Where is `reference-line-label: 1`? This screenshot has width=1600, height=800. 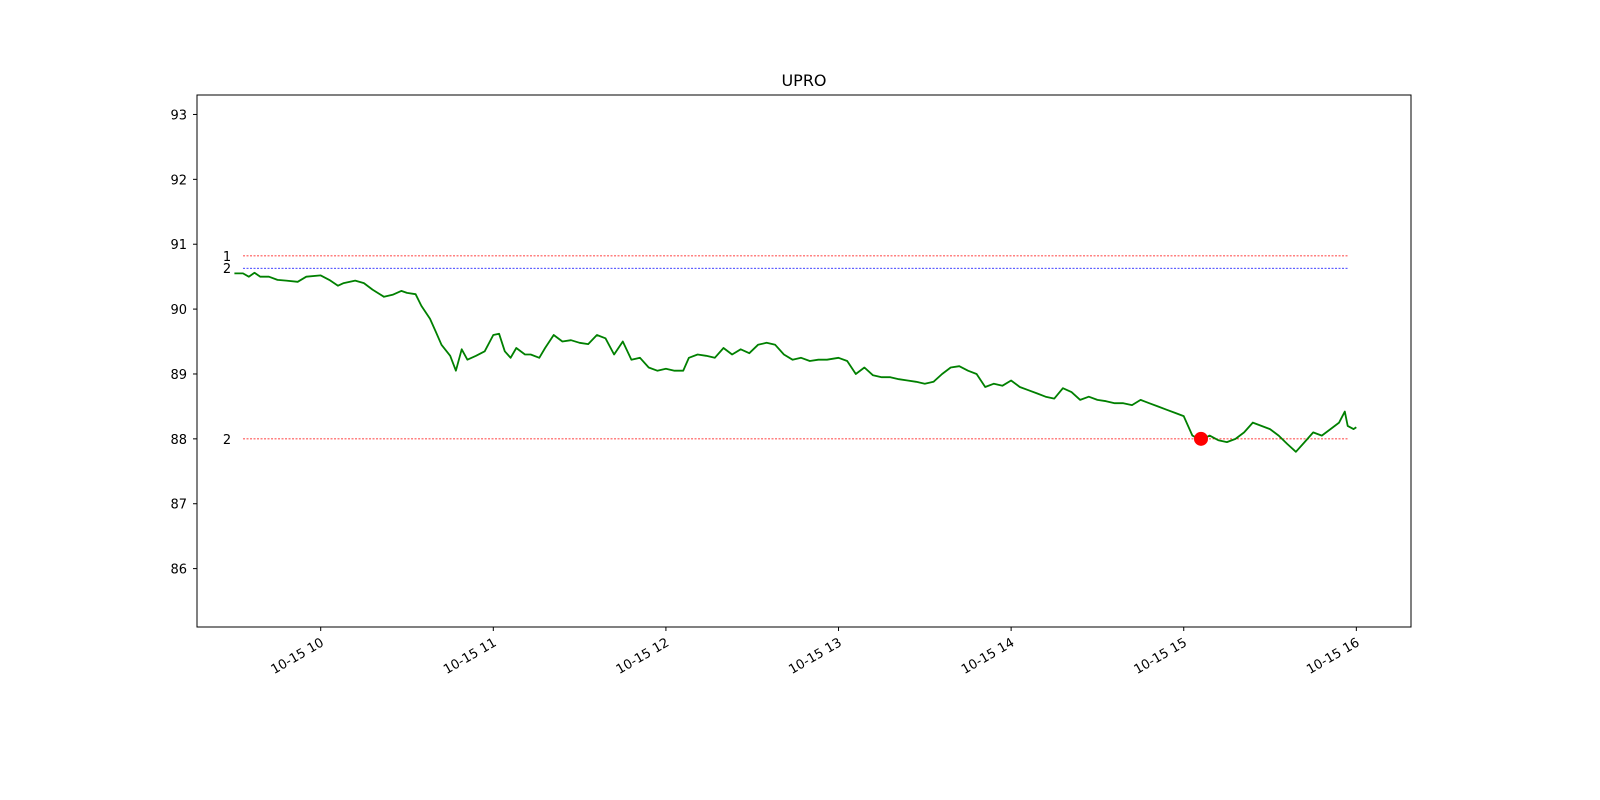 reference-line-label: 1 is located at coordinates (227, 257).